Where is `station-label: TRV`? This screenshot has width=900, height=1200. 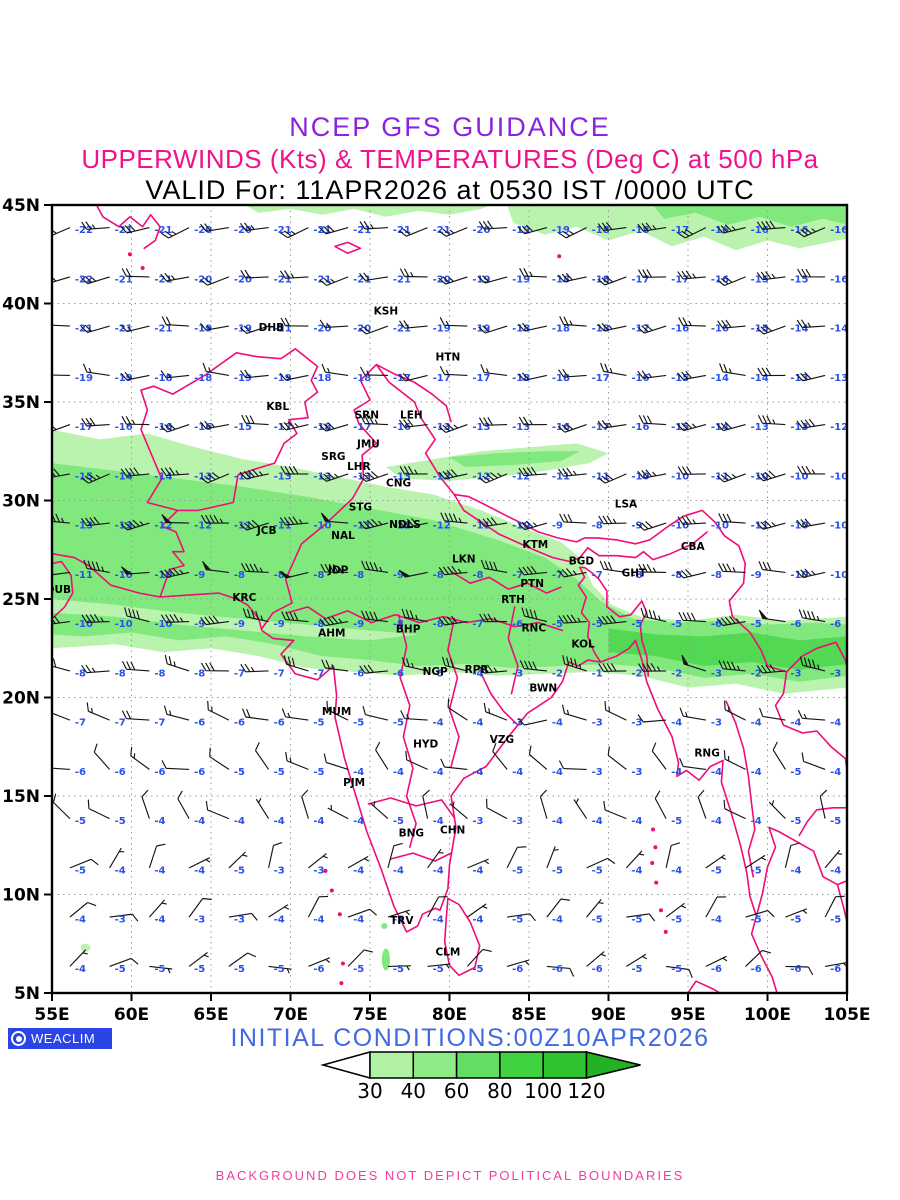 station-label: TRV is located at coordinates (402, 921).